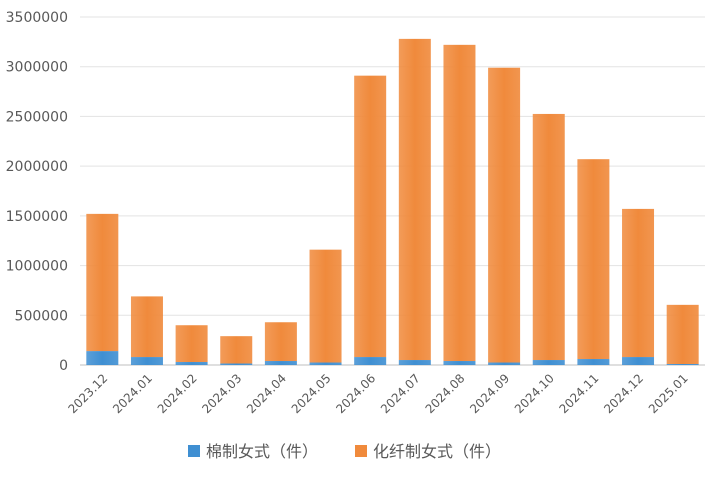  What do you see at coordinates (459, 363) in the screenshot?
I see `bar-cotton-2024.08` at bounding box center [459, 363].